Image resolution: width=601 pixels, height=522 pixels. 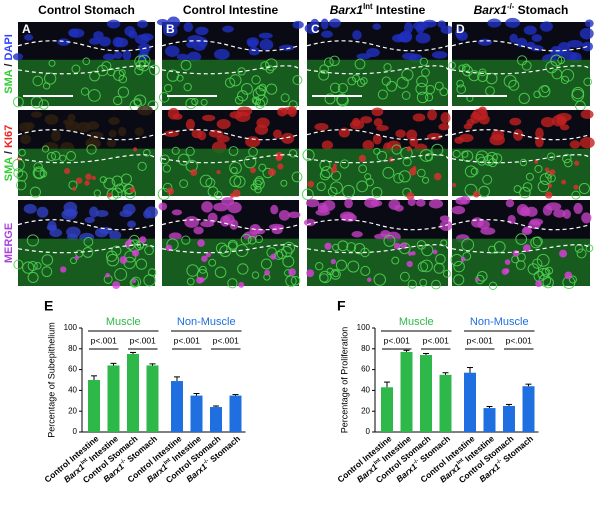 What do you see at coordinates (365, 348) in the screenshot?
I see `y-tick-label: 80` at bounding box center [365, 348].